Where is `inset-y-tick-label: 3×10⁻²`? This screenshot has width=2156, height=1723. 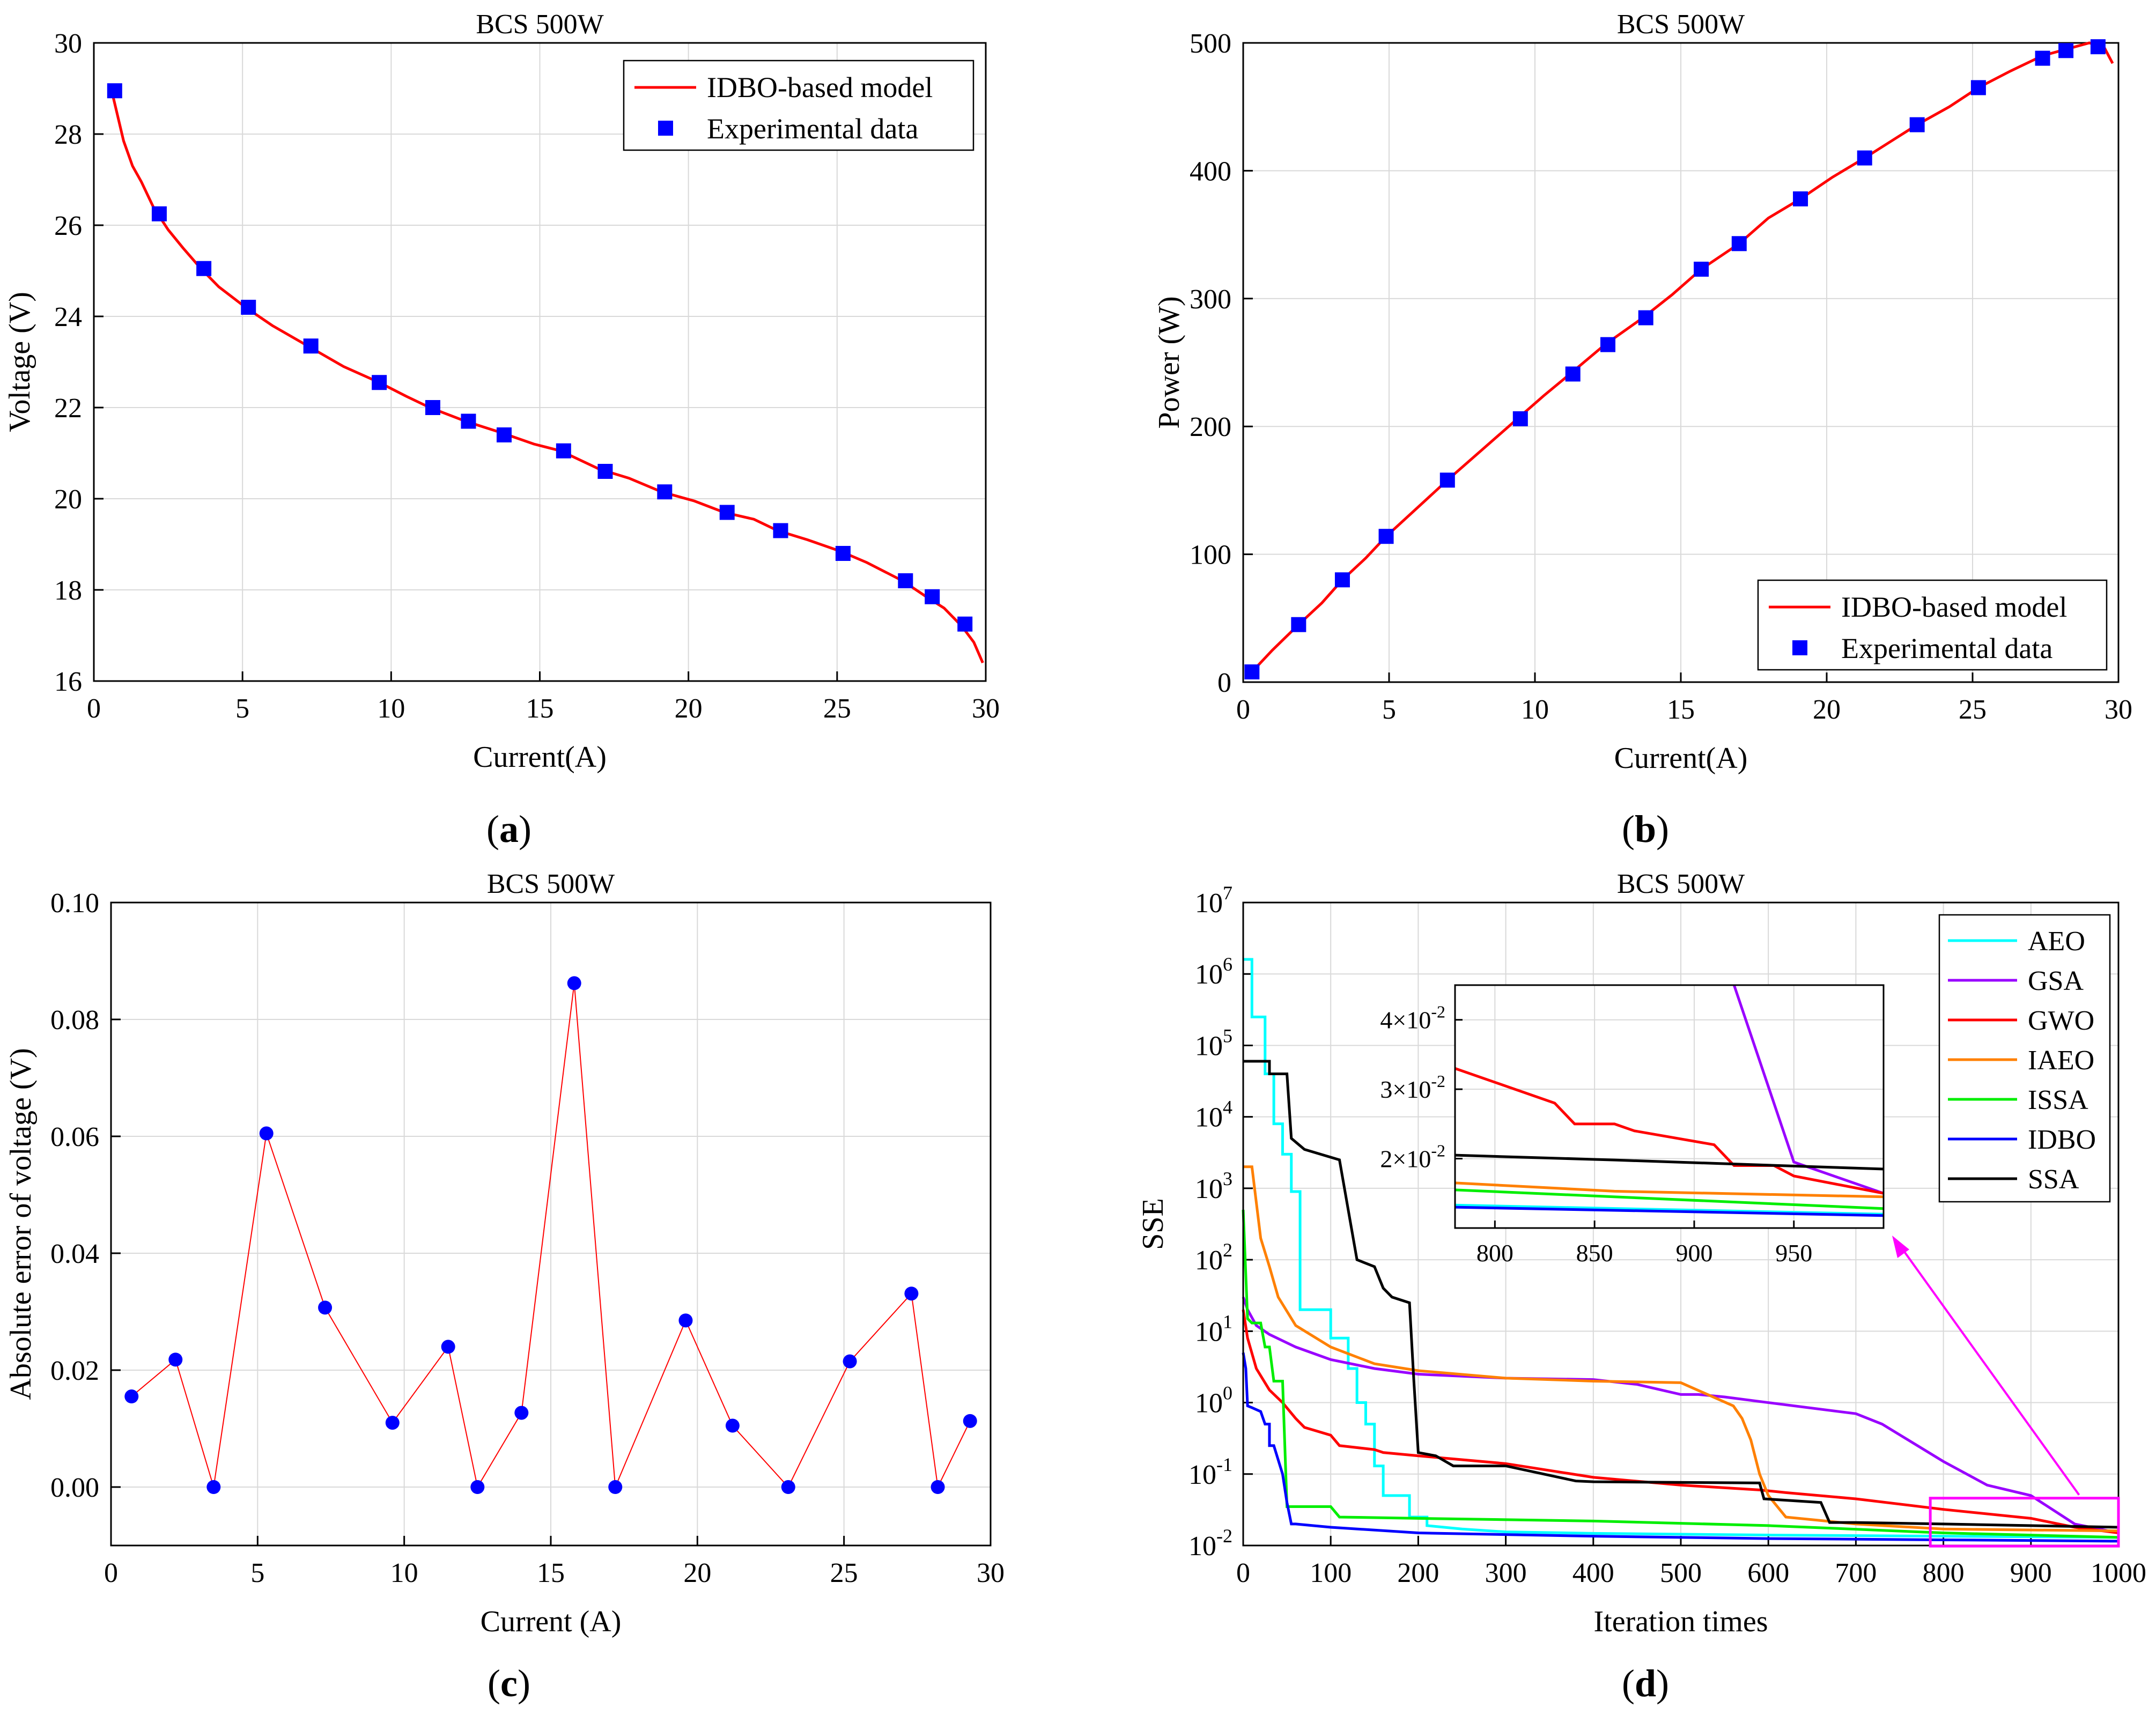 inset-y-tick-label: 3×10⁻² is located at coordinates (1412, 1087).